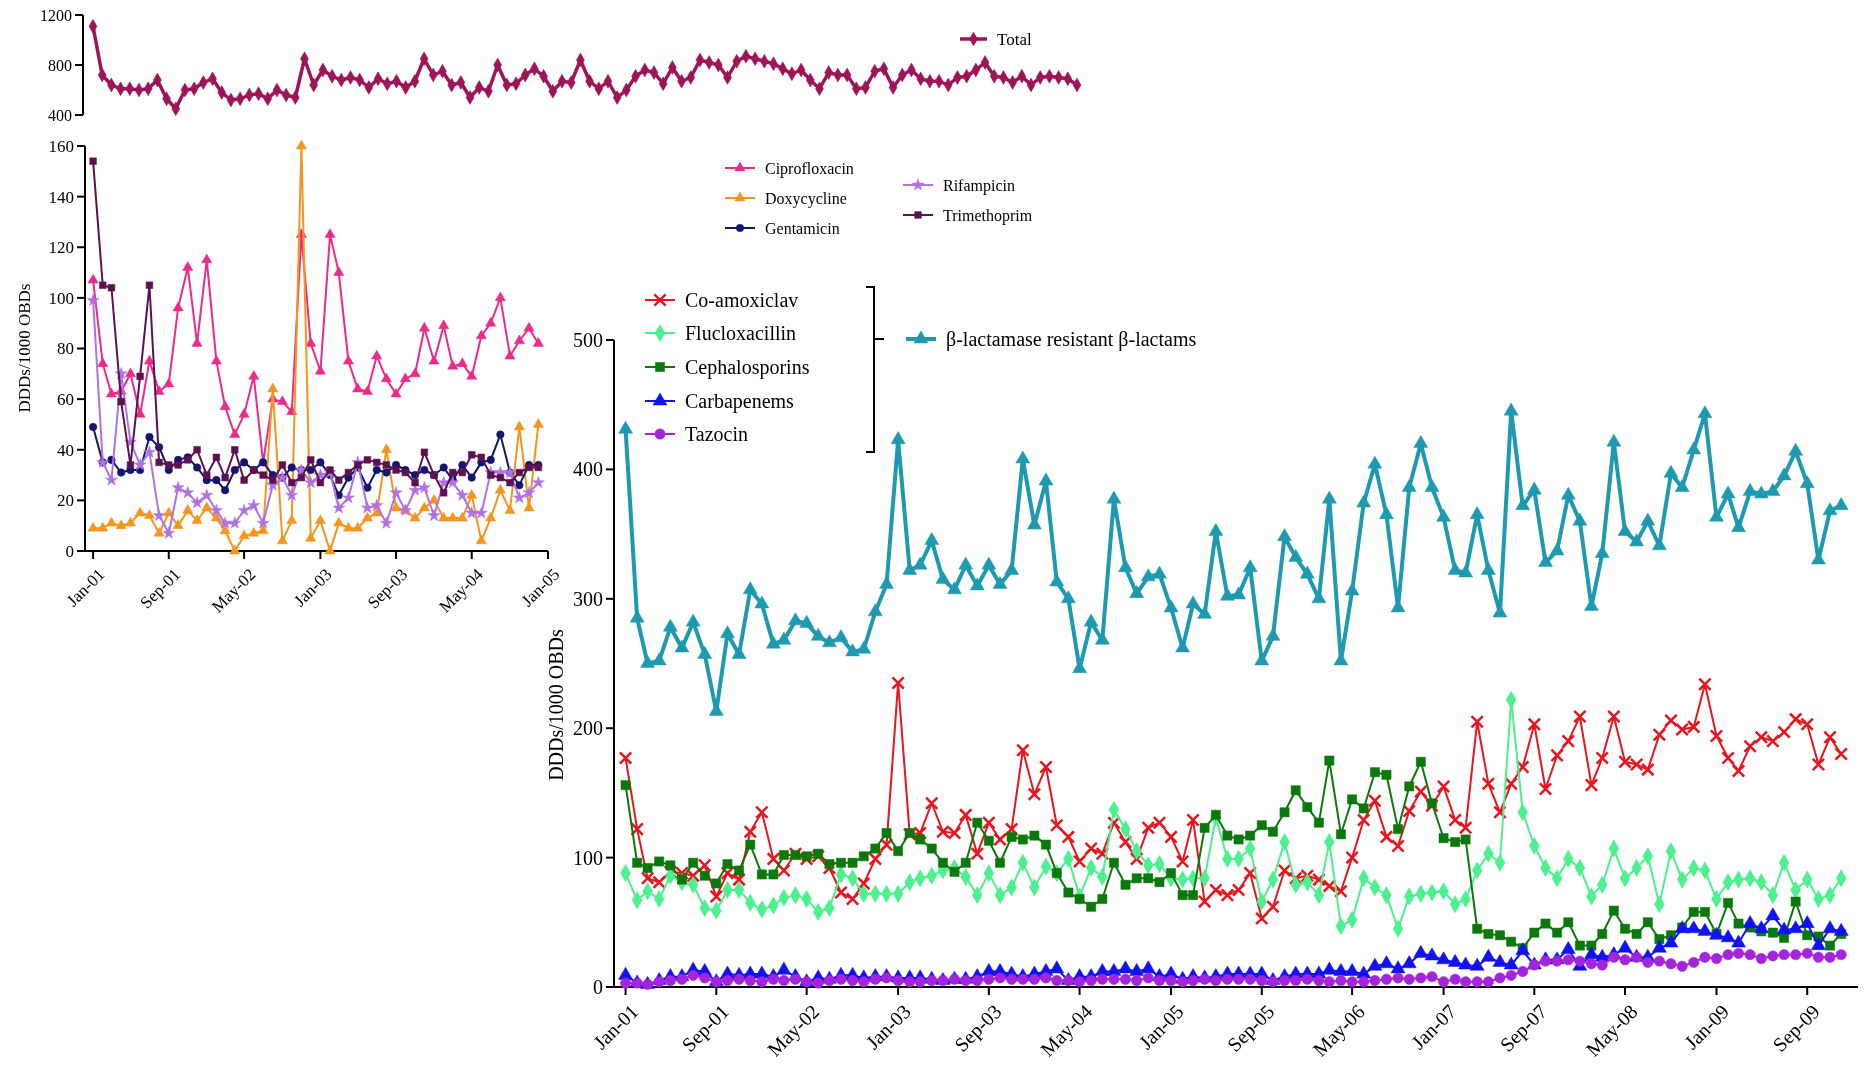  I want to click on y-tick-label: 200, so click(588, 728).